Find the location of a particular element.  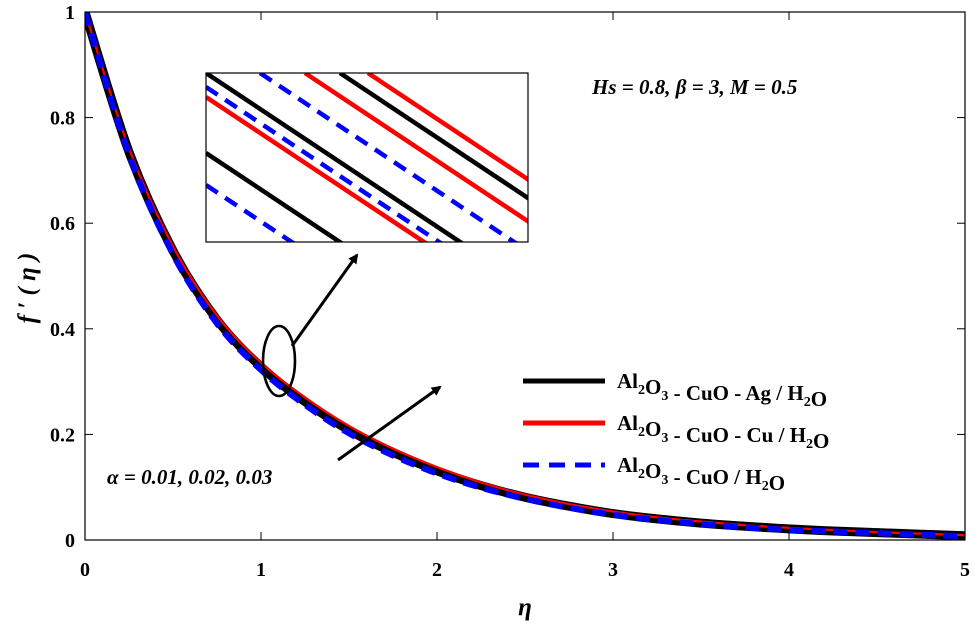

x-tick-label: 3 is located at coordinates (613, 570).